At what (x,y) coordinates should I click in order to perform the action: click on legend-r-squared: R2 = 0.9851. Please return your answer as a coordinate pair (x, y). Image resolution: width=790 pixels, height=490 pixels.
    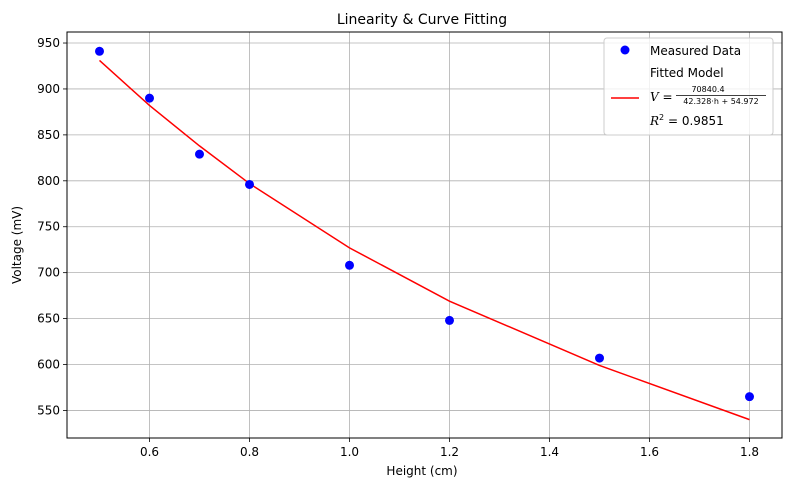
    Looking at the image, I should click on (686, 120).